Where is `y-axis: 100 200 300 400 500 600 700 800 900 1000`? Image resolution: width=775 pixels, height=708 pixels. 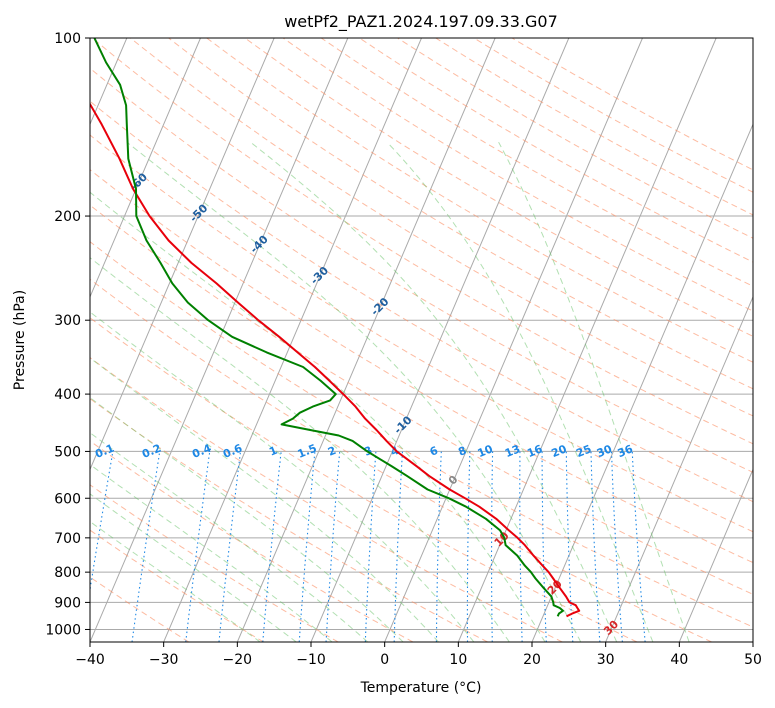 y-axis: 100 200 300 400 500 600 700 800 900 1000 is located at coordinates (67, 334).